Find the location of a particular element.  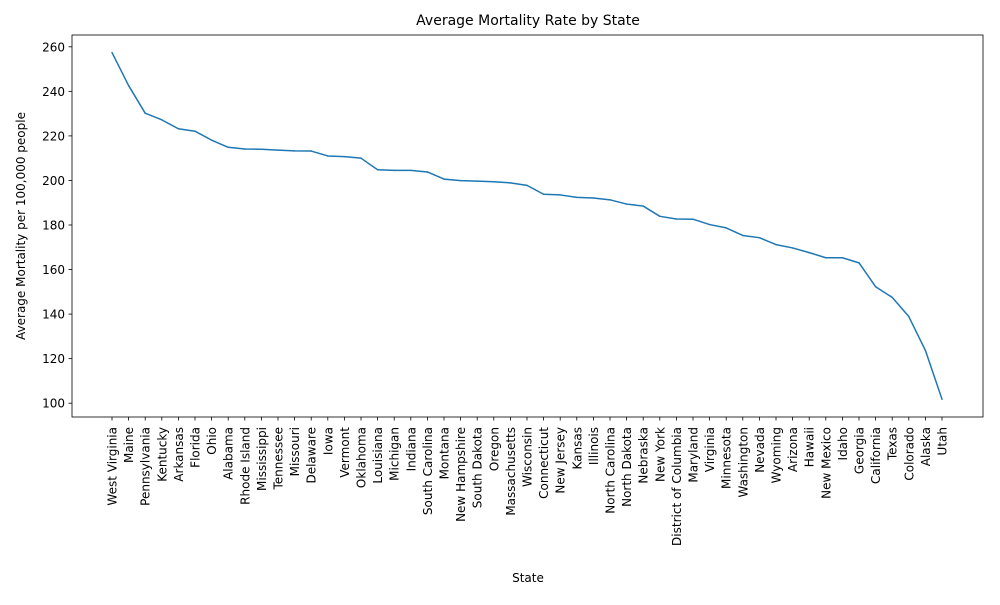

x-tick-label: Illinois is located at coordinates (594, 446).